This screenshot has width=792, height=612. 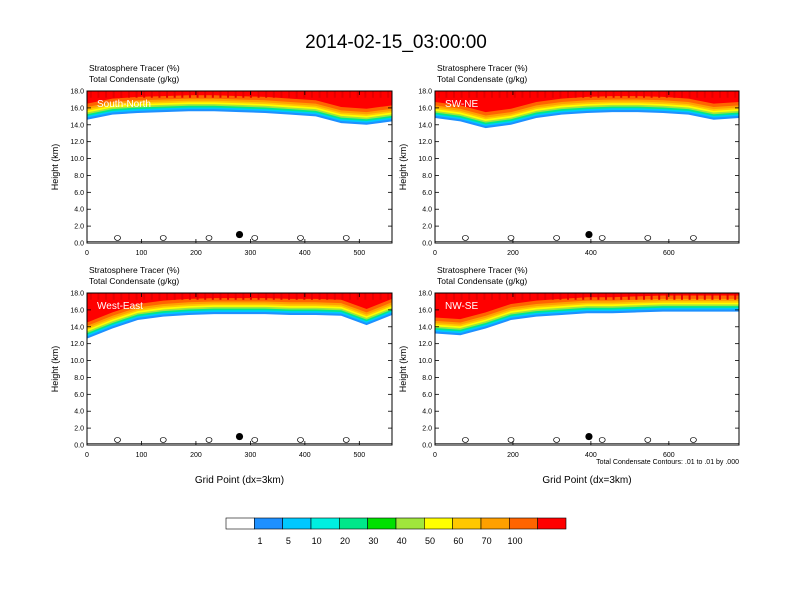 What do you see at coordinates (435, 455) in the screenshot?
I see `x-tick-label: 0` at bounding box center [435, 455].